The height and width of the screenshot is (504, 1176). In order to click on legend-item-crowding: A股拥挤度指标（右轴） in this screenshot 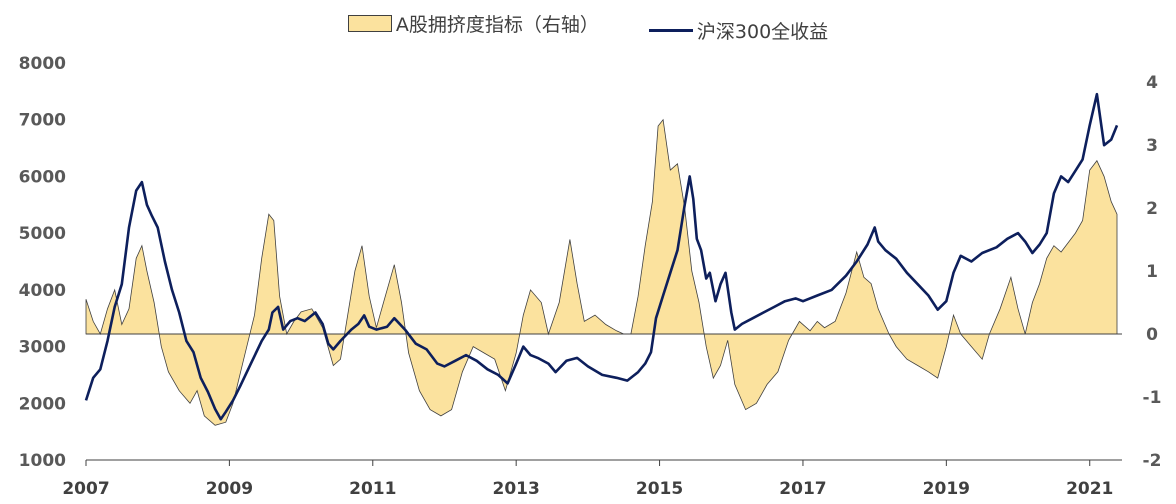, I will do `click(473, 23)`.